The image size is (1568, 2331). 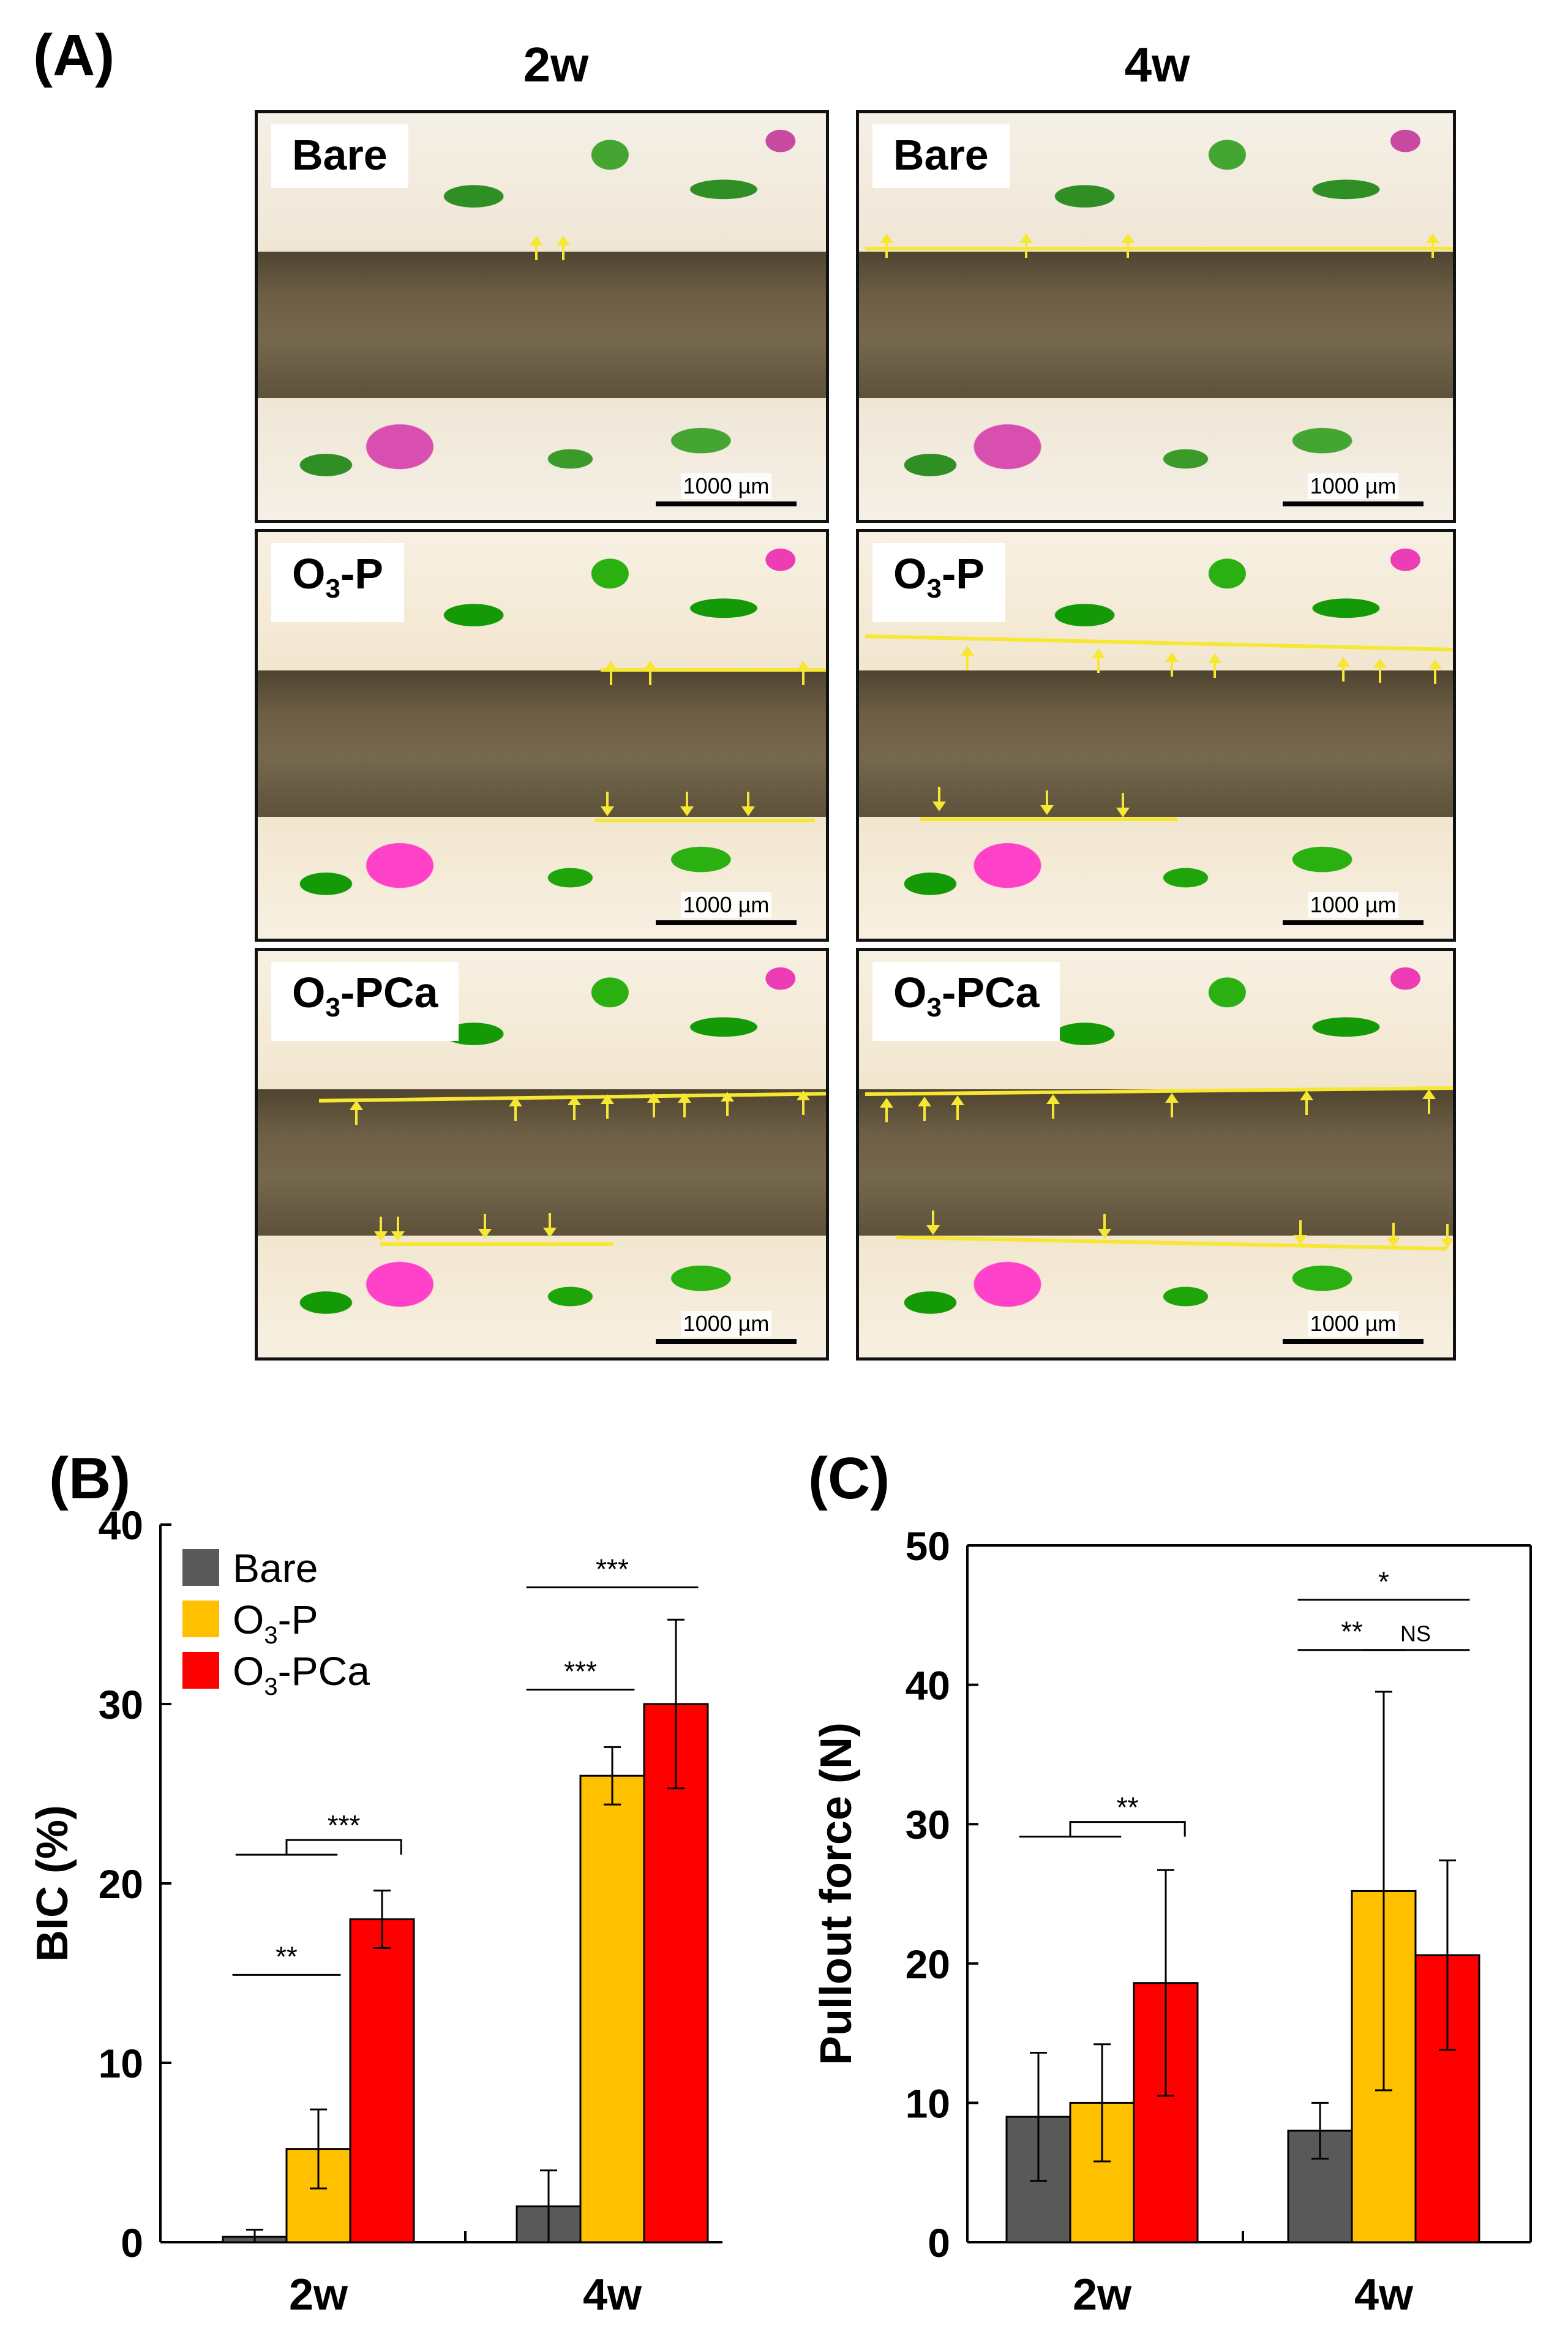 What do you see at coordinates (1156, 317) in the screenshot?
I see `micrograph-bare-4w: Bare 1000 µm` at bounding box center [1156, 317].